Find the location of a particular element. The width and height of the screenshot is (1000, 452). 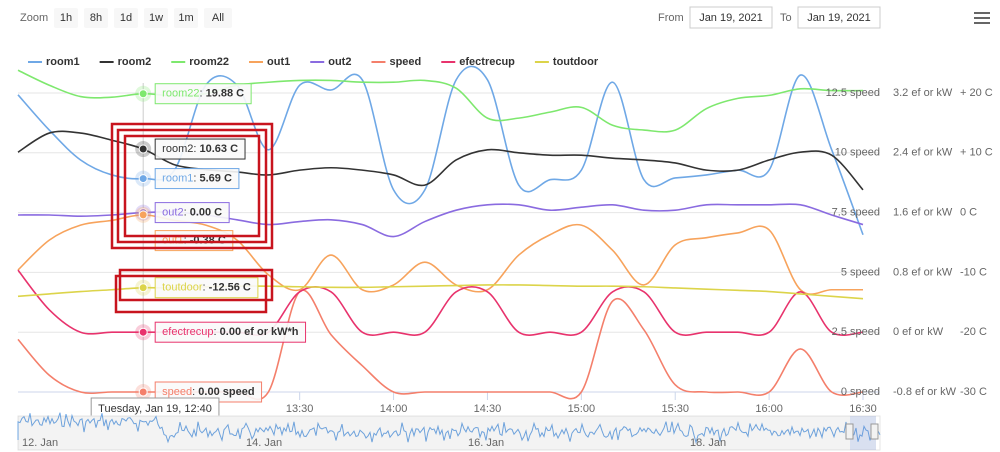

legend-label: room1 is located at coordinates (63, 62).